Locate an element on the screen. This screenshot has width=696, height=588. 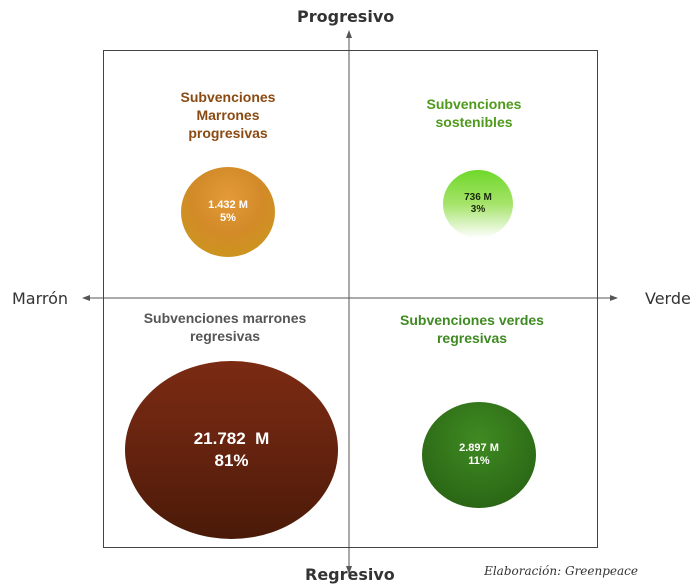
title-line: sostenibles is located at coordinates (474, 122).